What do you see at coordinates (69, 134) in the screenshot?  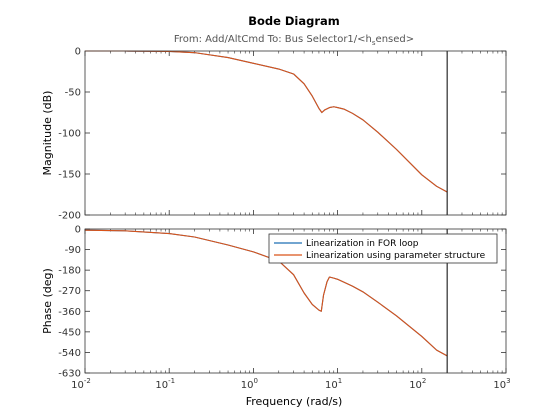 I see `y-tick-label: -100` at bounding box center [69, 134].